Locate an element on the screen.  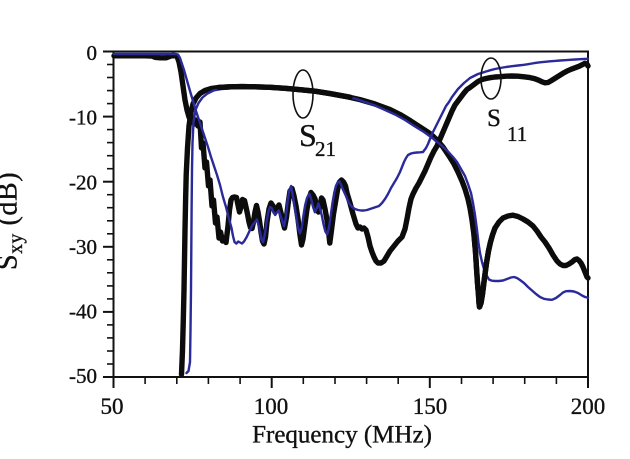
svg-text: 11 is located at coordinates (517, 134).